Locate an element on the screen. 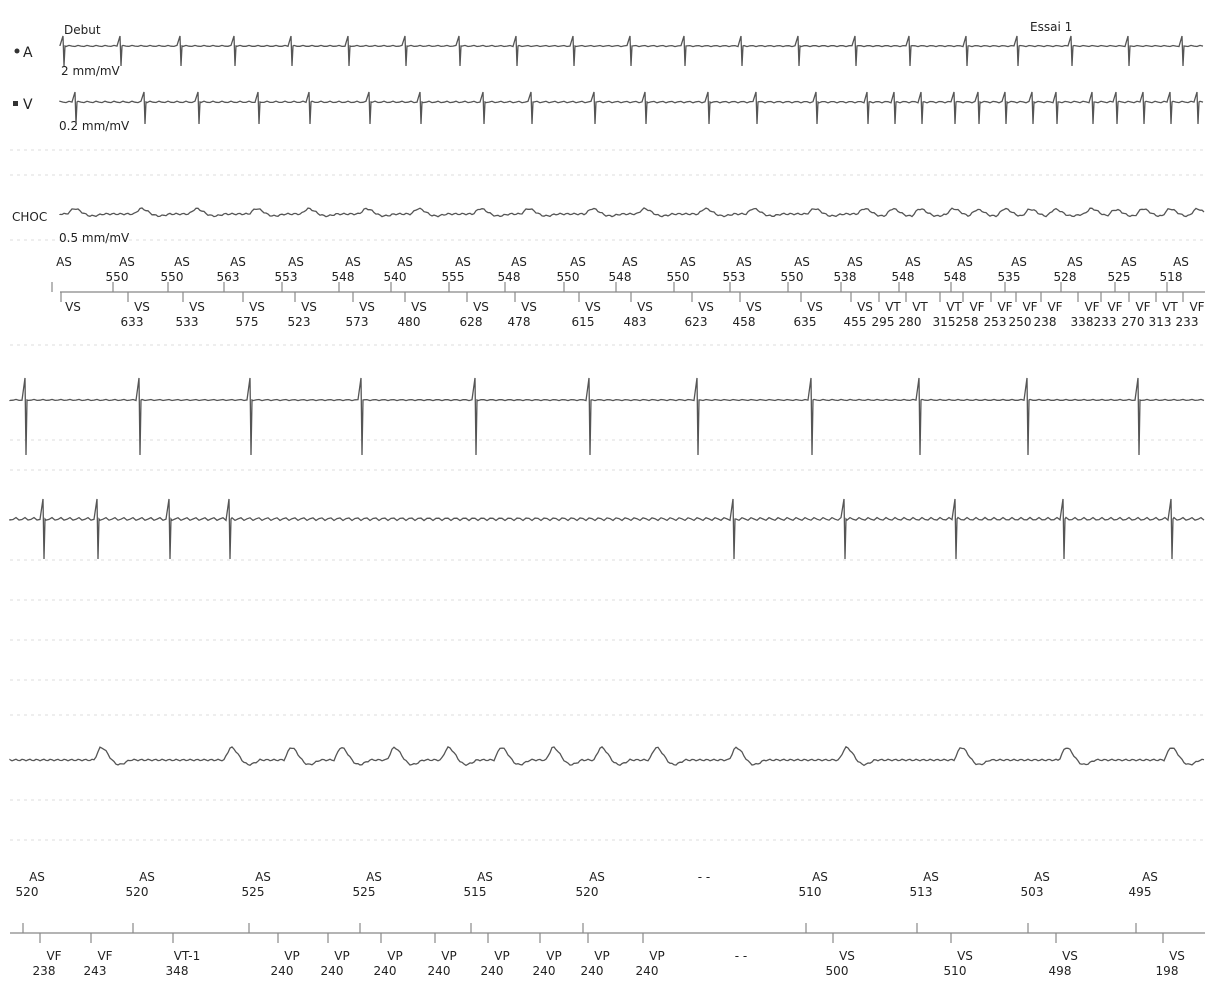  ventricular-interval: 348 is located at coordinates (177, 971).